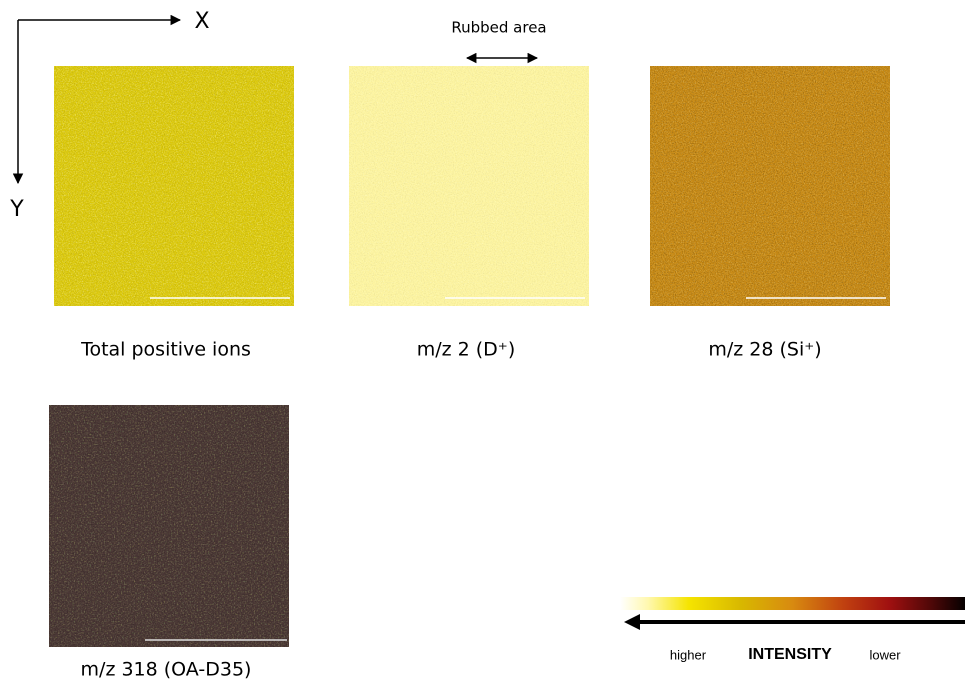  What do you see at coordinates (498, 28) in the screenshot?
I see `annotation: Rubbed area` at bounding box center [498, 28].